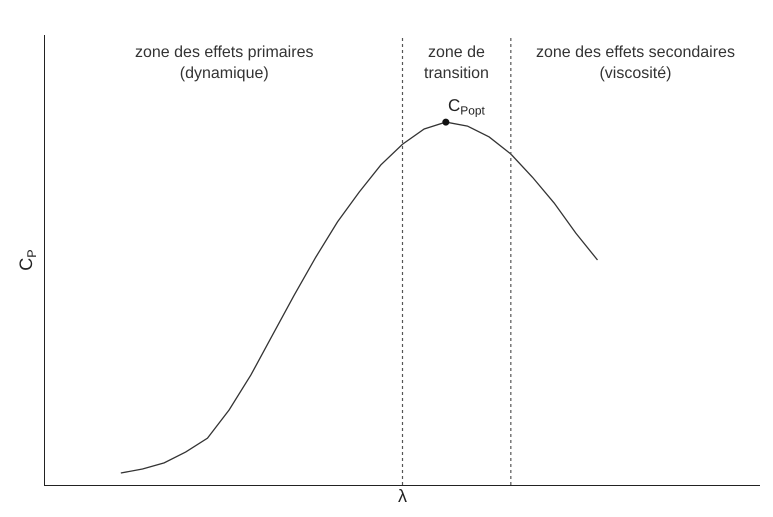 The height and width of the screenshot is (517, 773). I want to click on x-axis-title: λ, so click(402, 496).